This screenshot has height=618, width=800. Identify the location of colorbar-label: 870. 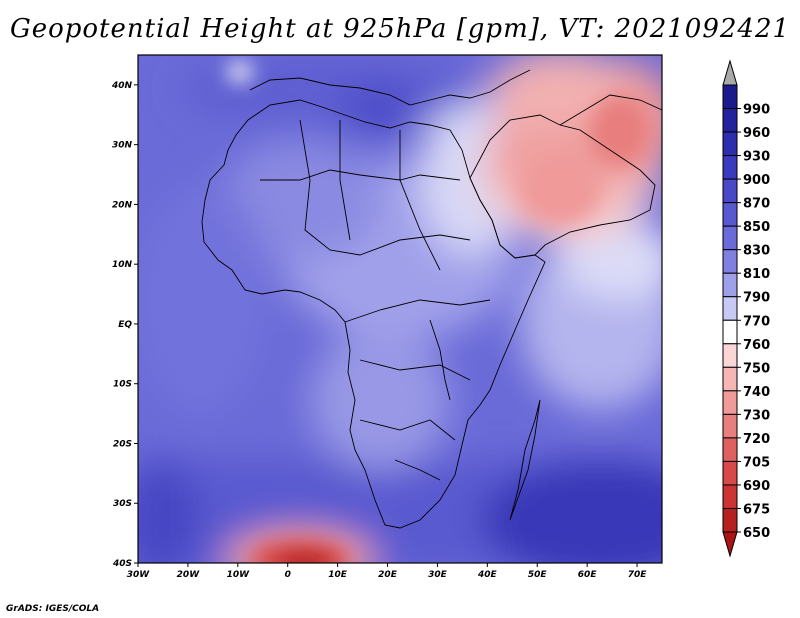
(756, 204).